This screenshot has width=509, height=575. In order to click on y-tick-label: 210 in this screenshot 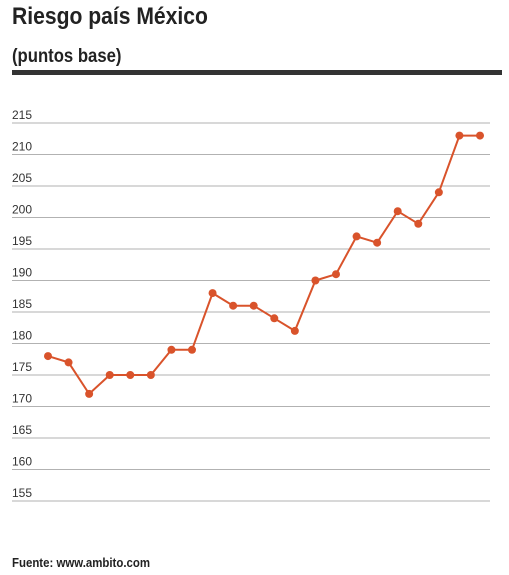, I will do `click(22, 147)`.